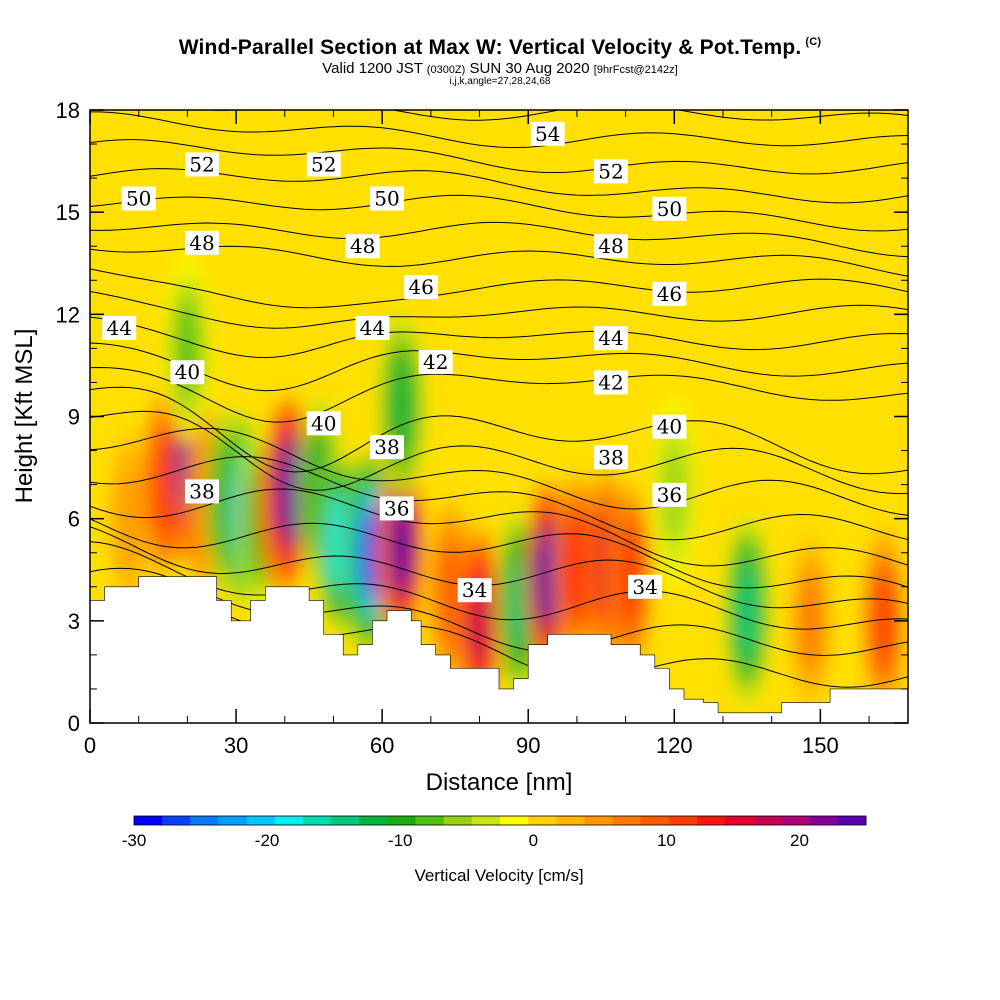 The height and width of the screenshot is (1000, 1000). I want to click on colorbar-frame, so click(500, 820).